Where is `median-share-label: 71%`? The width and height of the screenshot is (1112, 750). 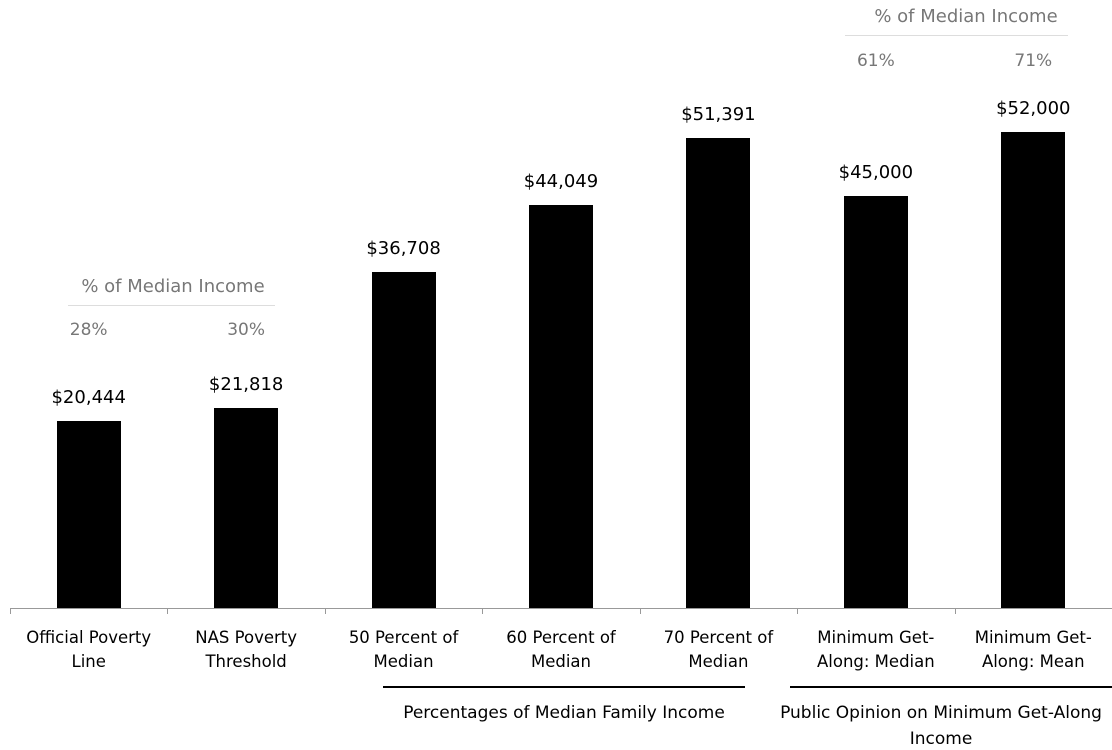 median-share-label: 71% is located at coordinates (1033, 61).